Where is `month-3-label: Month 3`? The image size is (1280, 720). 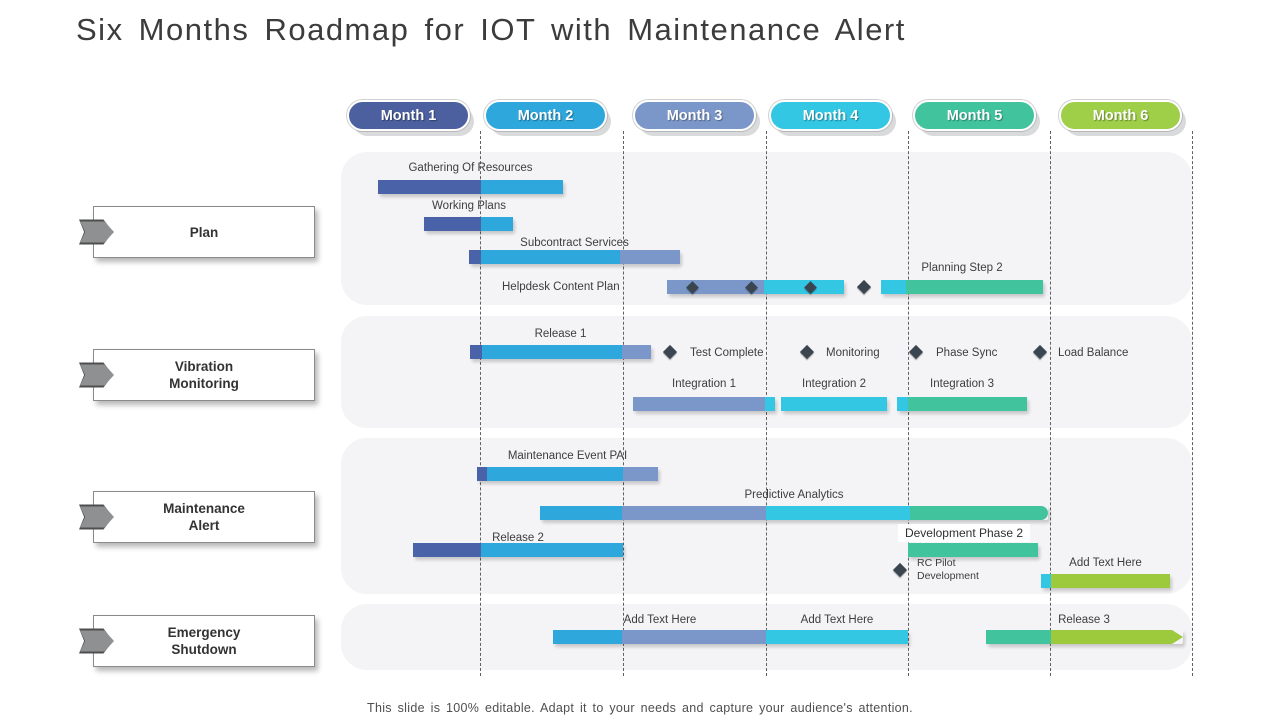
month-3-label: Month 3 is located at coordinates (694, 115).